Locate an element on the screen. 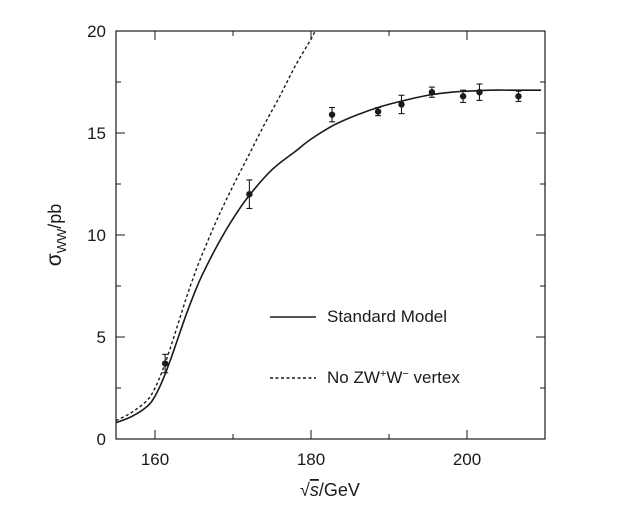 The height and width of the screenshot is (510, 624). y-axis-subscript: WW is located at coordinates (61, 240).